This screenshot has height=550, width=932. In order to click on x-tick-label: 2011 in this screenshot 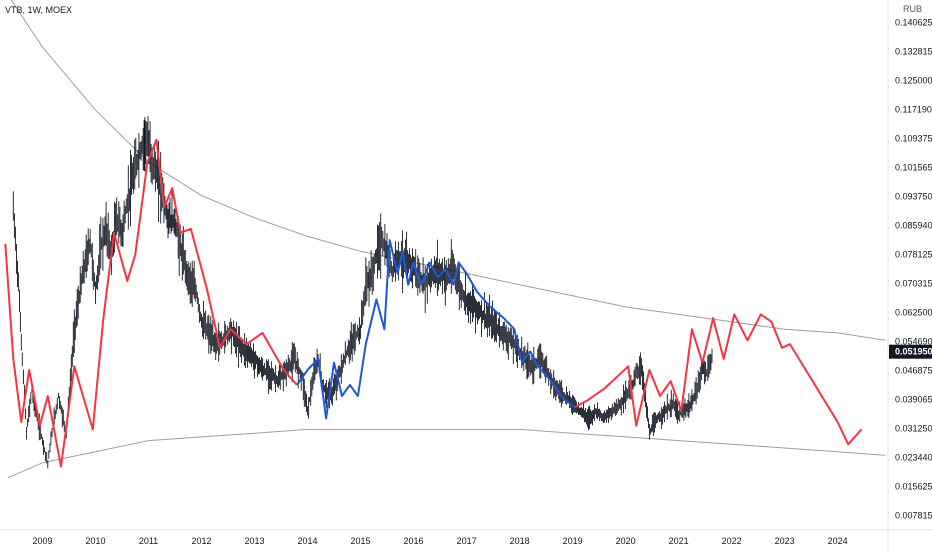, I will do `click(148, 541)`.